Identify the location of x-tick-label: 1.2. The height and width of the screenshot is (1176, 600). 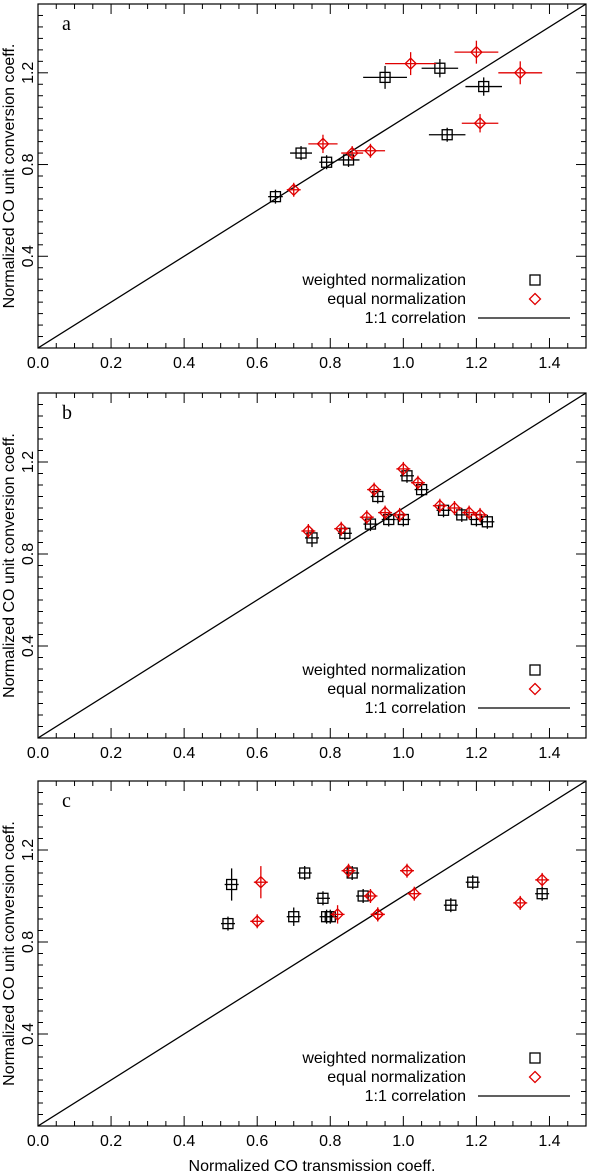
(476, 363).